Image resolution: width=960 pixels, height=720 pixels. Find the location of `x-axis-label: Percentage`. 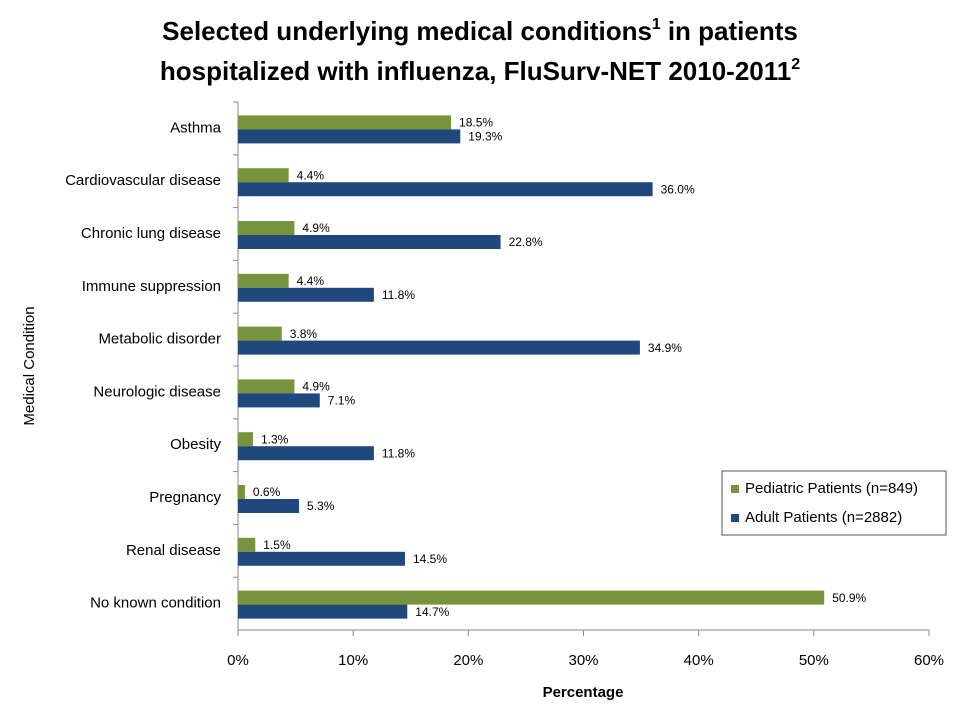

x-axis-label: Percentage is located at coordinates (583, 692).